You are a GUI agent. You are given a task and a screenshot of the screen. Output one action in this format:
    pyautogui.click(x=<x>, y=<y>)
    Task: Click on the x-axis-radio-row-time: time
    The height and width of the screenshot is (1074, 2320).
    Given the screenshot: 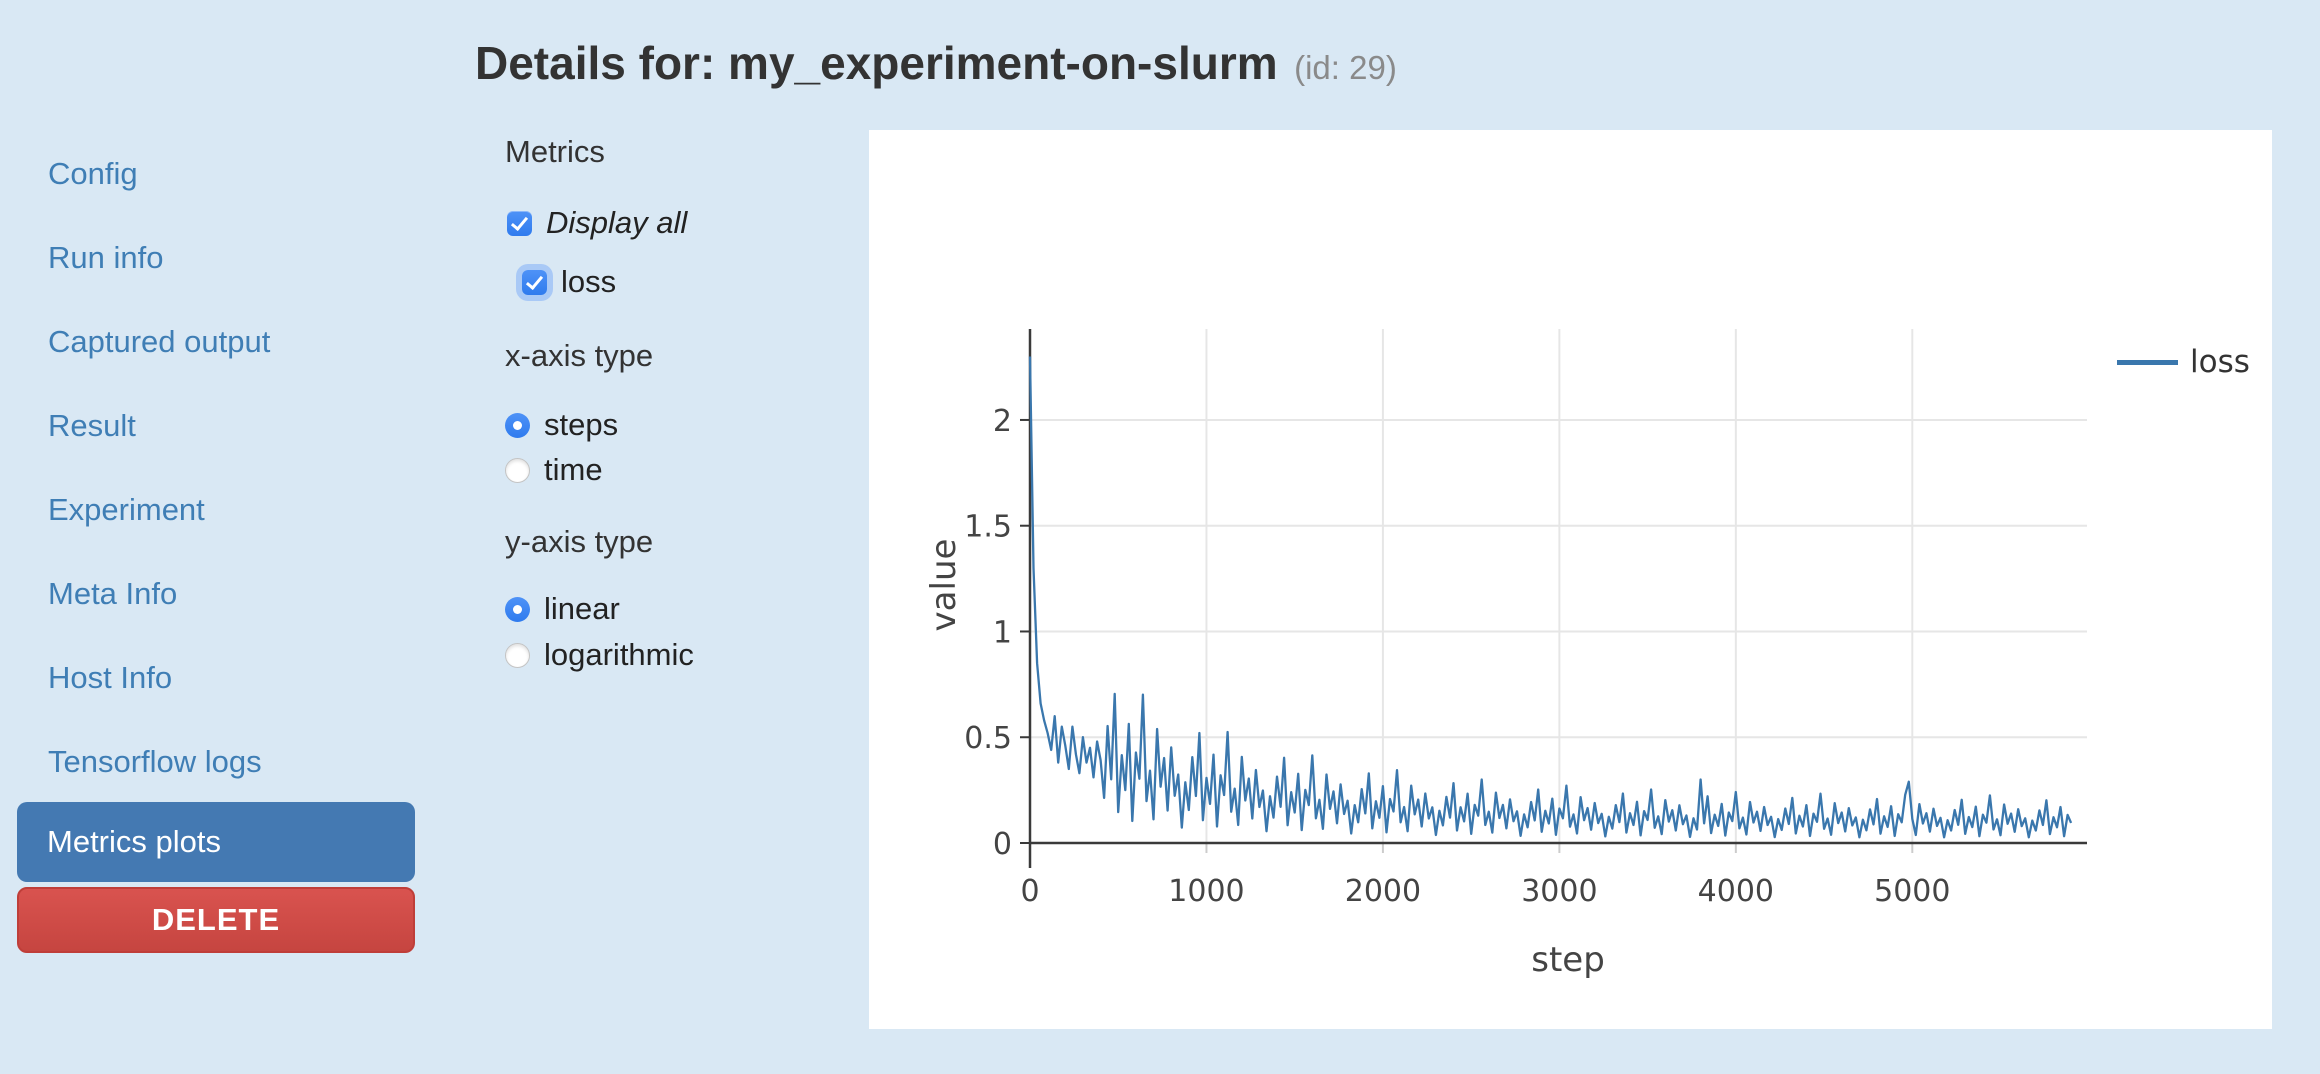 What is the action you would take?
    pyautogui.click(x=554, y=470)
    